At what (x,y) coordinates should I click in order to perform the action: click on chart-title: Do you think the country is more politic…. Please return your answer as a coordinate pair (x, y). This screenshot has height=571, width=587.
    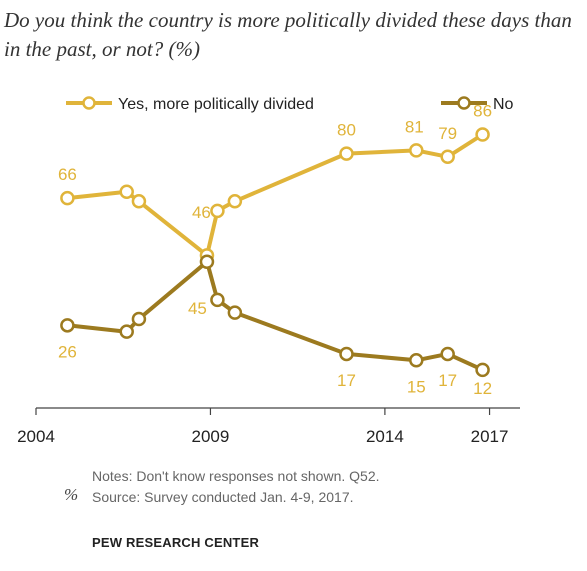
    Looking at the image, I should click on (288, 34).